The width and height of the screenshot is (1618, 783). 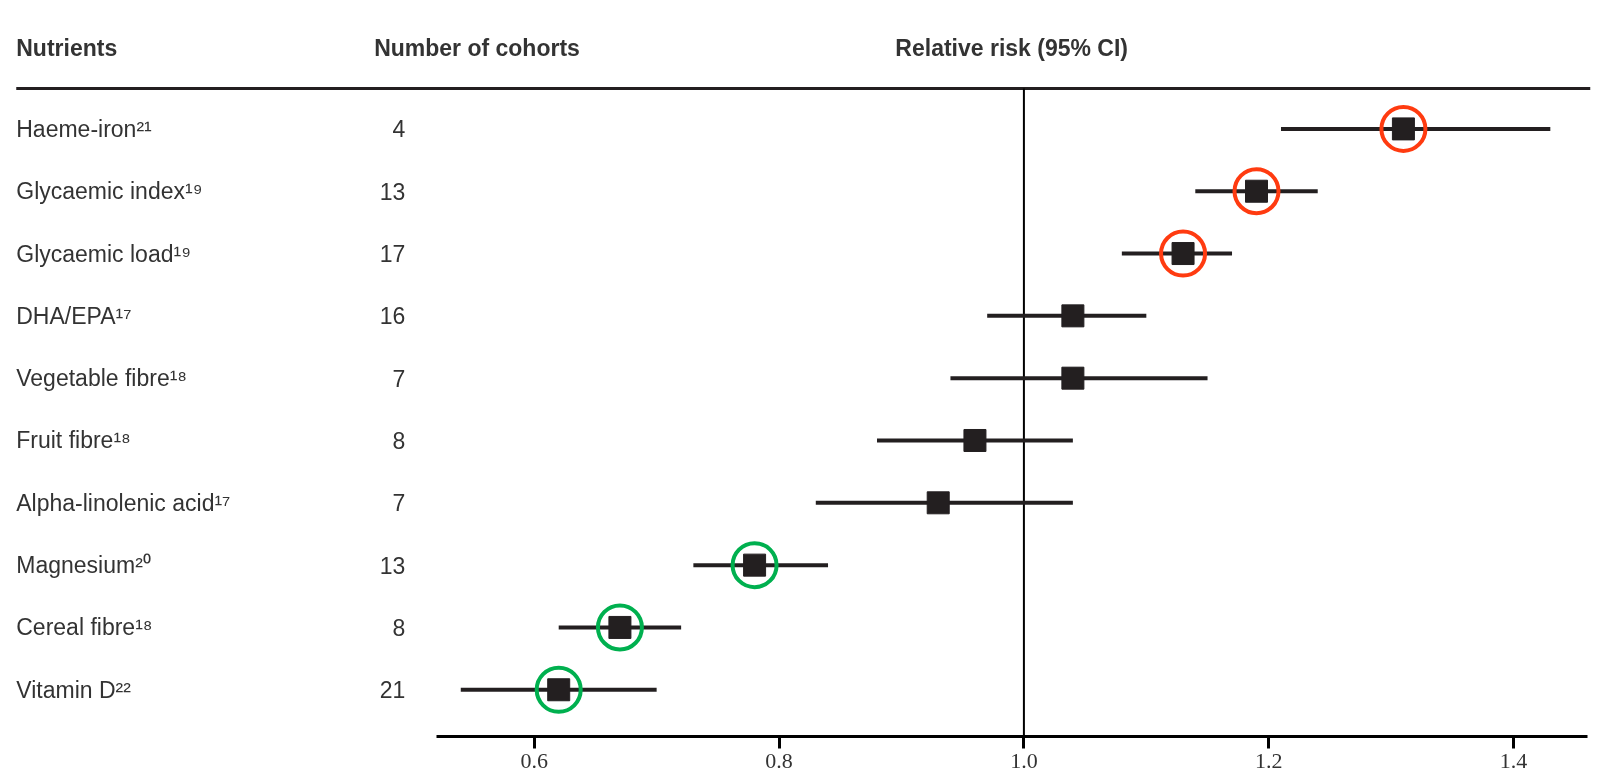 What do you see at coordinates (74, 689) in the screenshot?
I see `y-tick-label: Vitamin D²²` at bounding box center [74, 689].